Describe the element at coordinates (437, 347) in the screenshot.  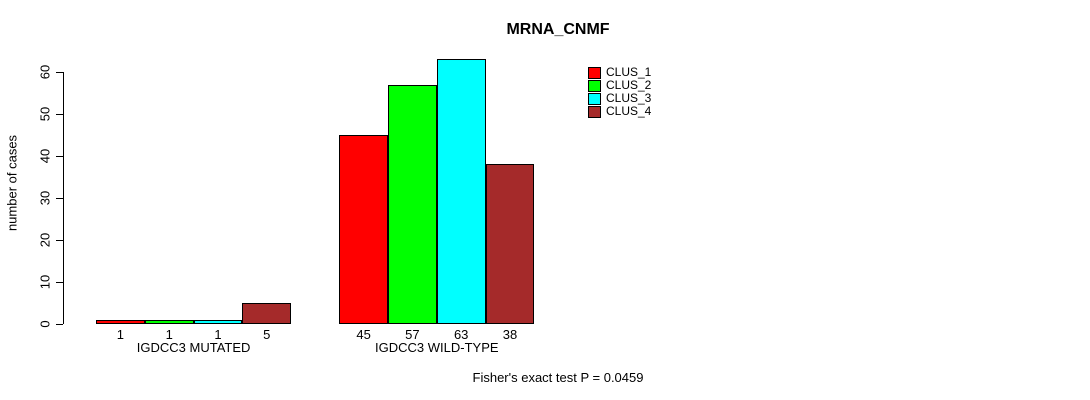
I see `x-group-label: IGDCC3 WILD-TYPE` at that location.